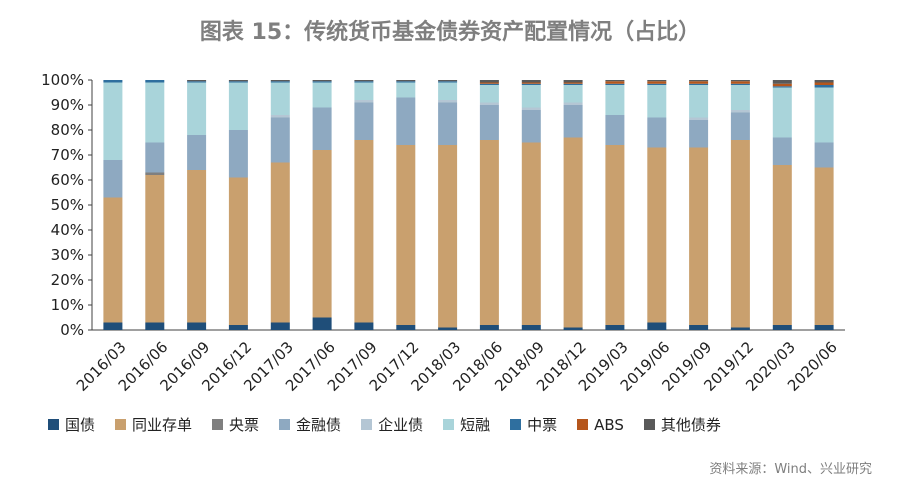 The image size is (900, 498). Describe the element at coordinates (244, 425) in the screenshot. I see `legend-label: 央票` at that location.